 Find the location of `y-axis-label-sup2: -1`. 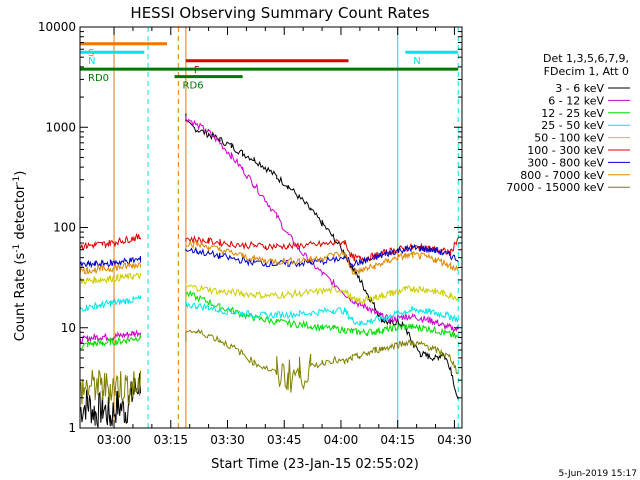

y-axis-label-sup2: -1 is located at coordinates (17, 180).